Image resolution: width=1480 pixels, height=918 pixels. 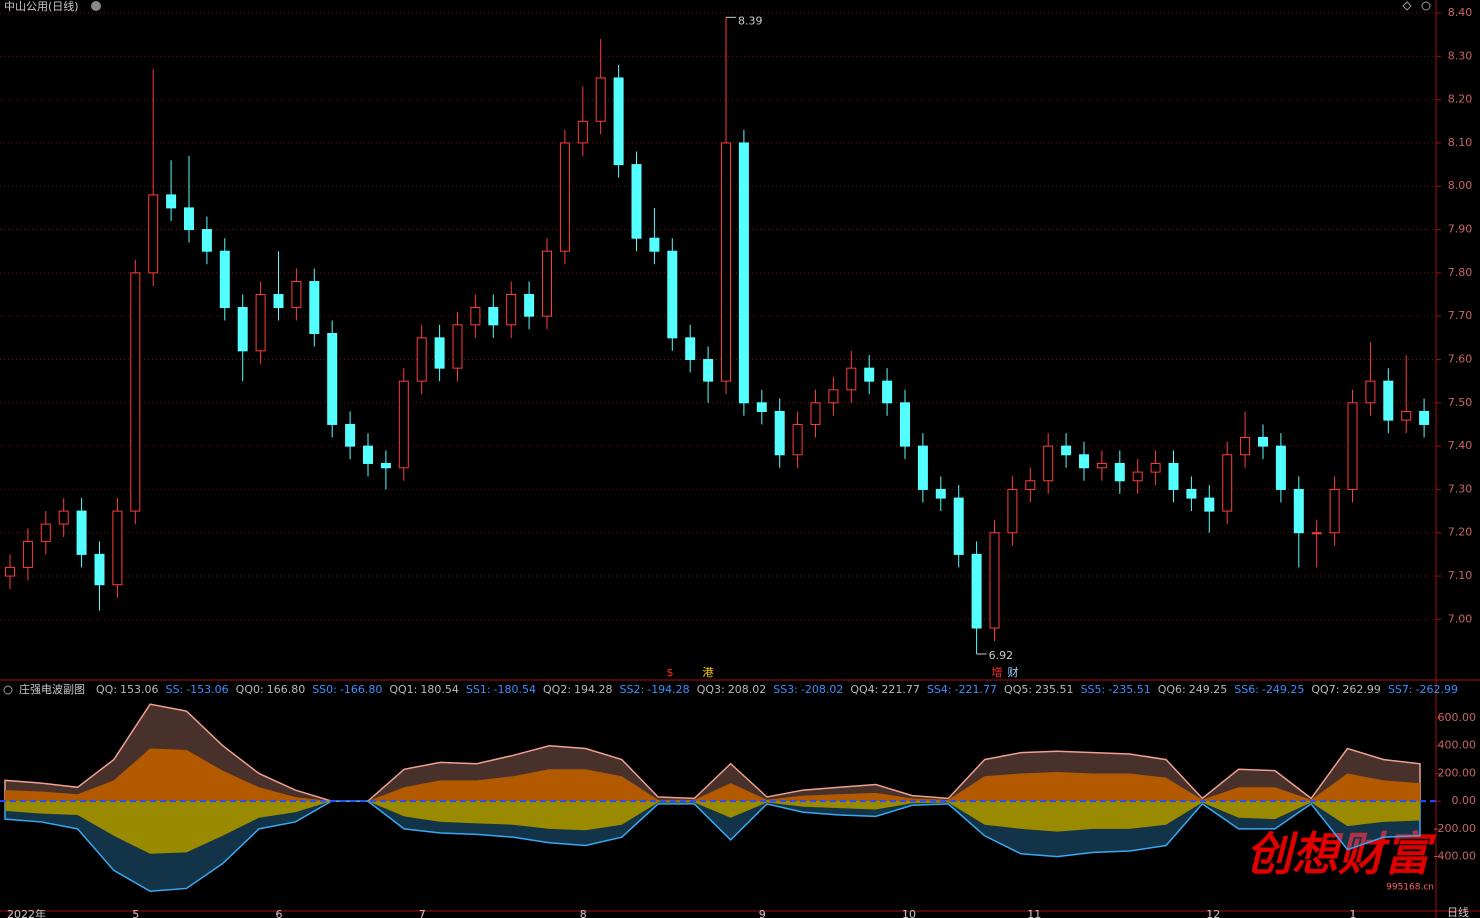 What do you see at coordinates (583, 913) in the screenshot?
I see `x-tick-label: 8` at bounding box center [583, 913].